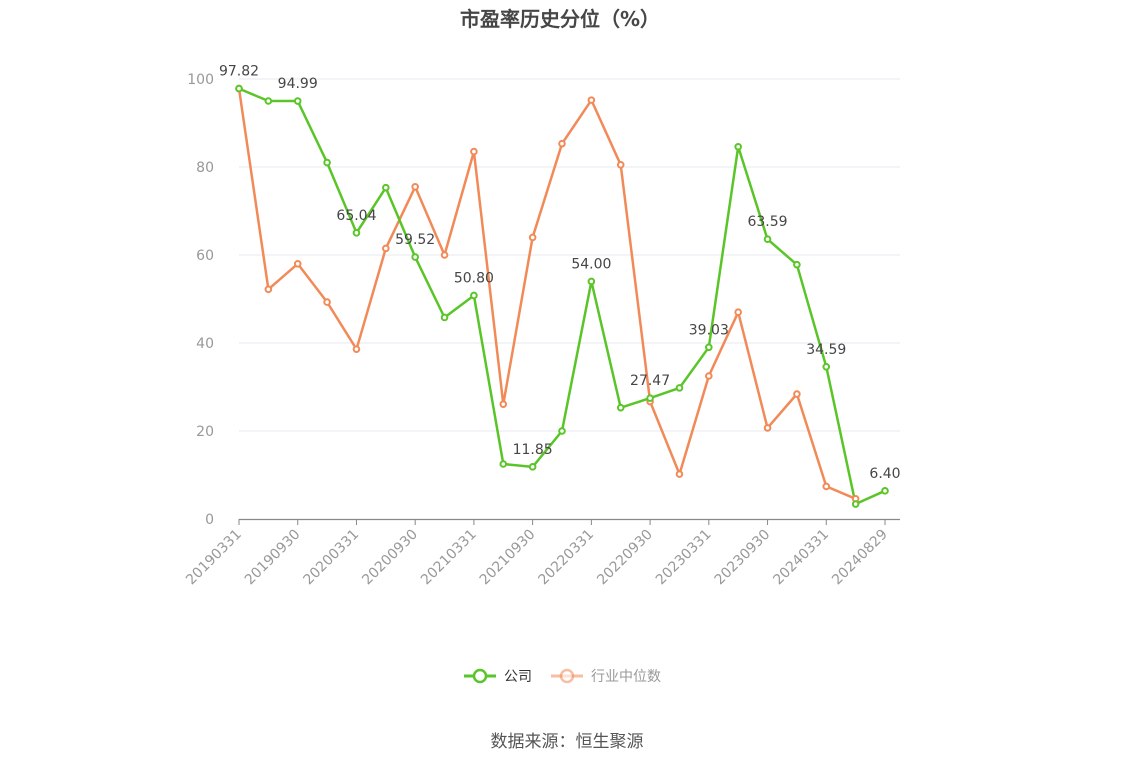 This screenshot has width=1134, height=766. Describe the element at coordinates (209, 520) in the screenshot. I see `y-tick-label: 0` at that location.